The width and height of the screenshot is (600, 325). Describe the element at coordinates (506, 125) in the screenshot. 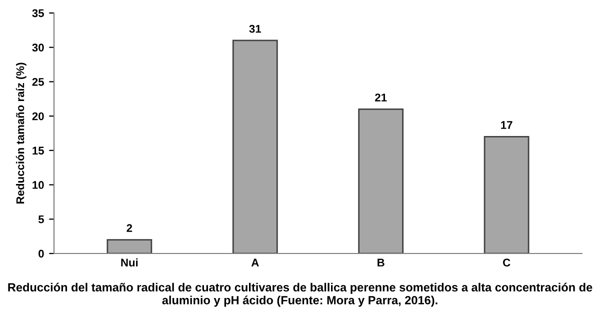

I see `data-label: 17` at that location.